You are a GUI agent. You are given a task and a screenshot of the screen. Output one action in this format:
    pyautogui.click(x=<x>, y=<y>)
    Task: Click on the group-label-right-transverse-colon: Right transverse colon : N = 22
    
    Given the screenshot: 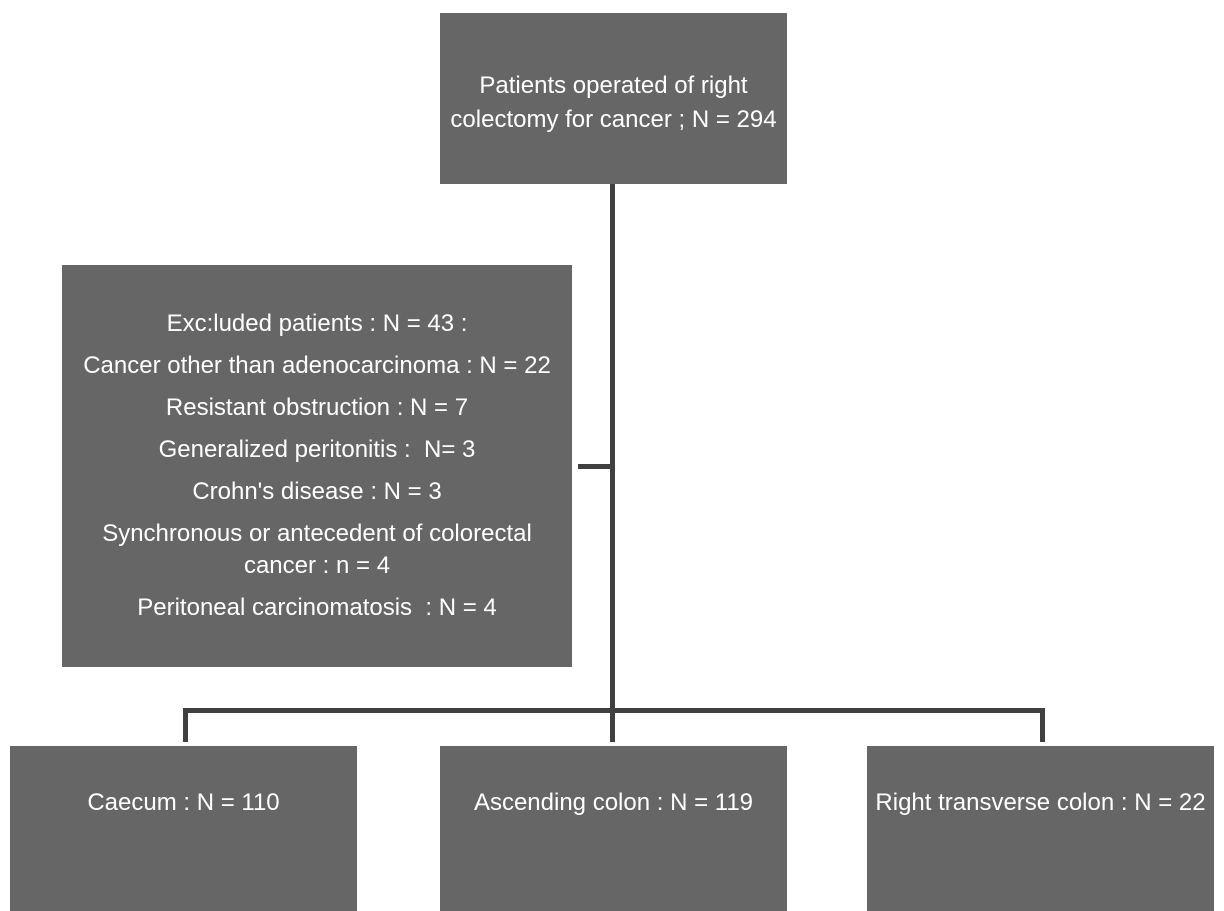 What is the action you would take?
    pyautogui.click(x=1040, y=802)
    